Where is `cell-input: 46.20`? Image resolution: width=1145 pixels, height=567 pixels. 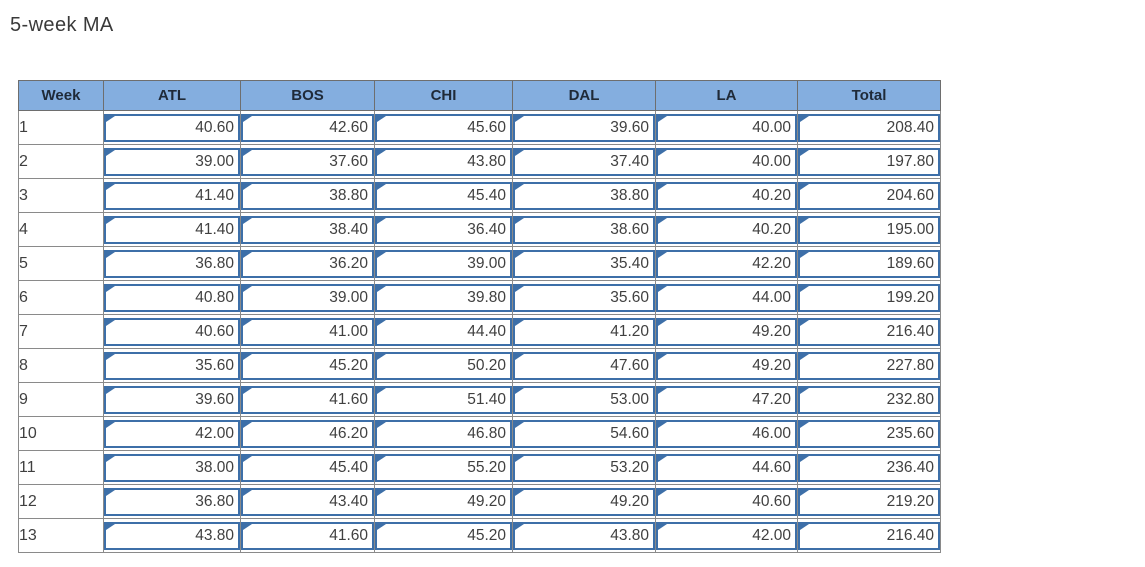
cell-input: 46.20 is located at coordinates (307, 433).